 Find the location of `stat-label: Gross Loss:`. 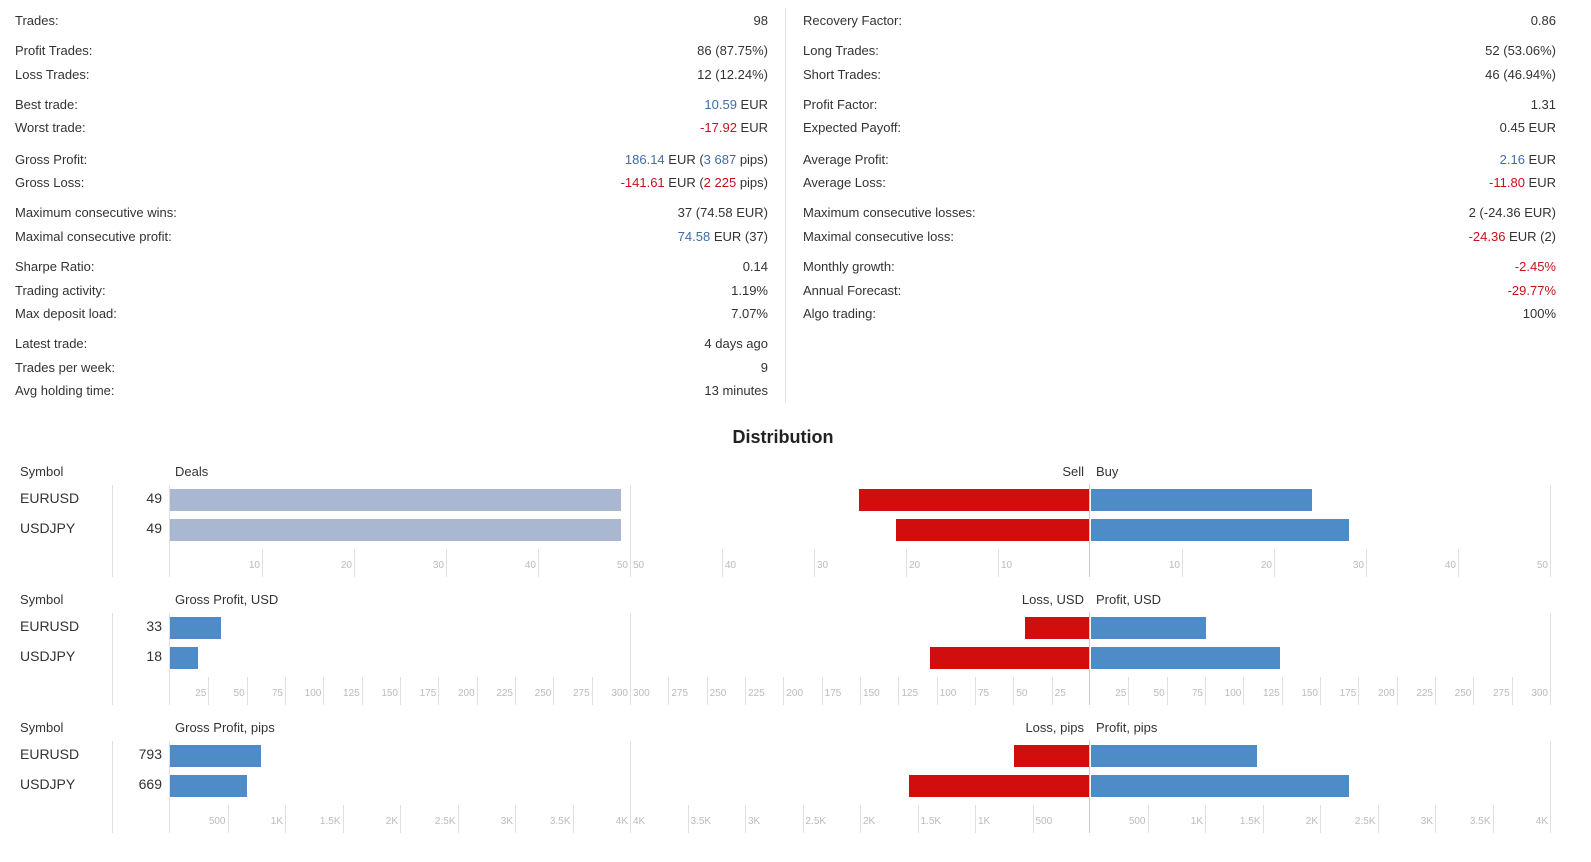

stat-label: Gross Loss: is located at coordinates (50, 182).